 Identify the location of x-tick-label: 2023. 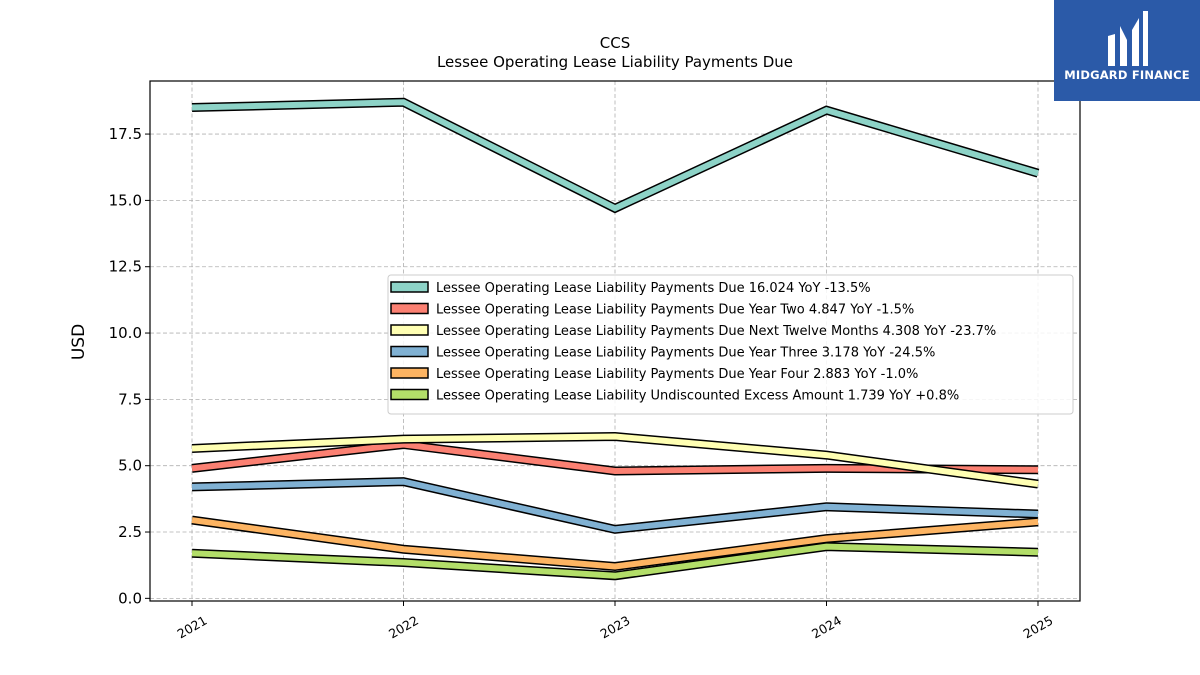
(614, 627).